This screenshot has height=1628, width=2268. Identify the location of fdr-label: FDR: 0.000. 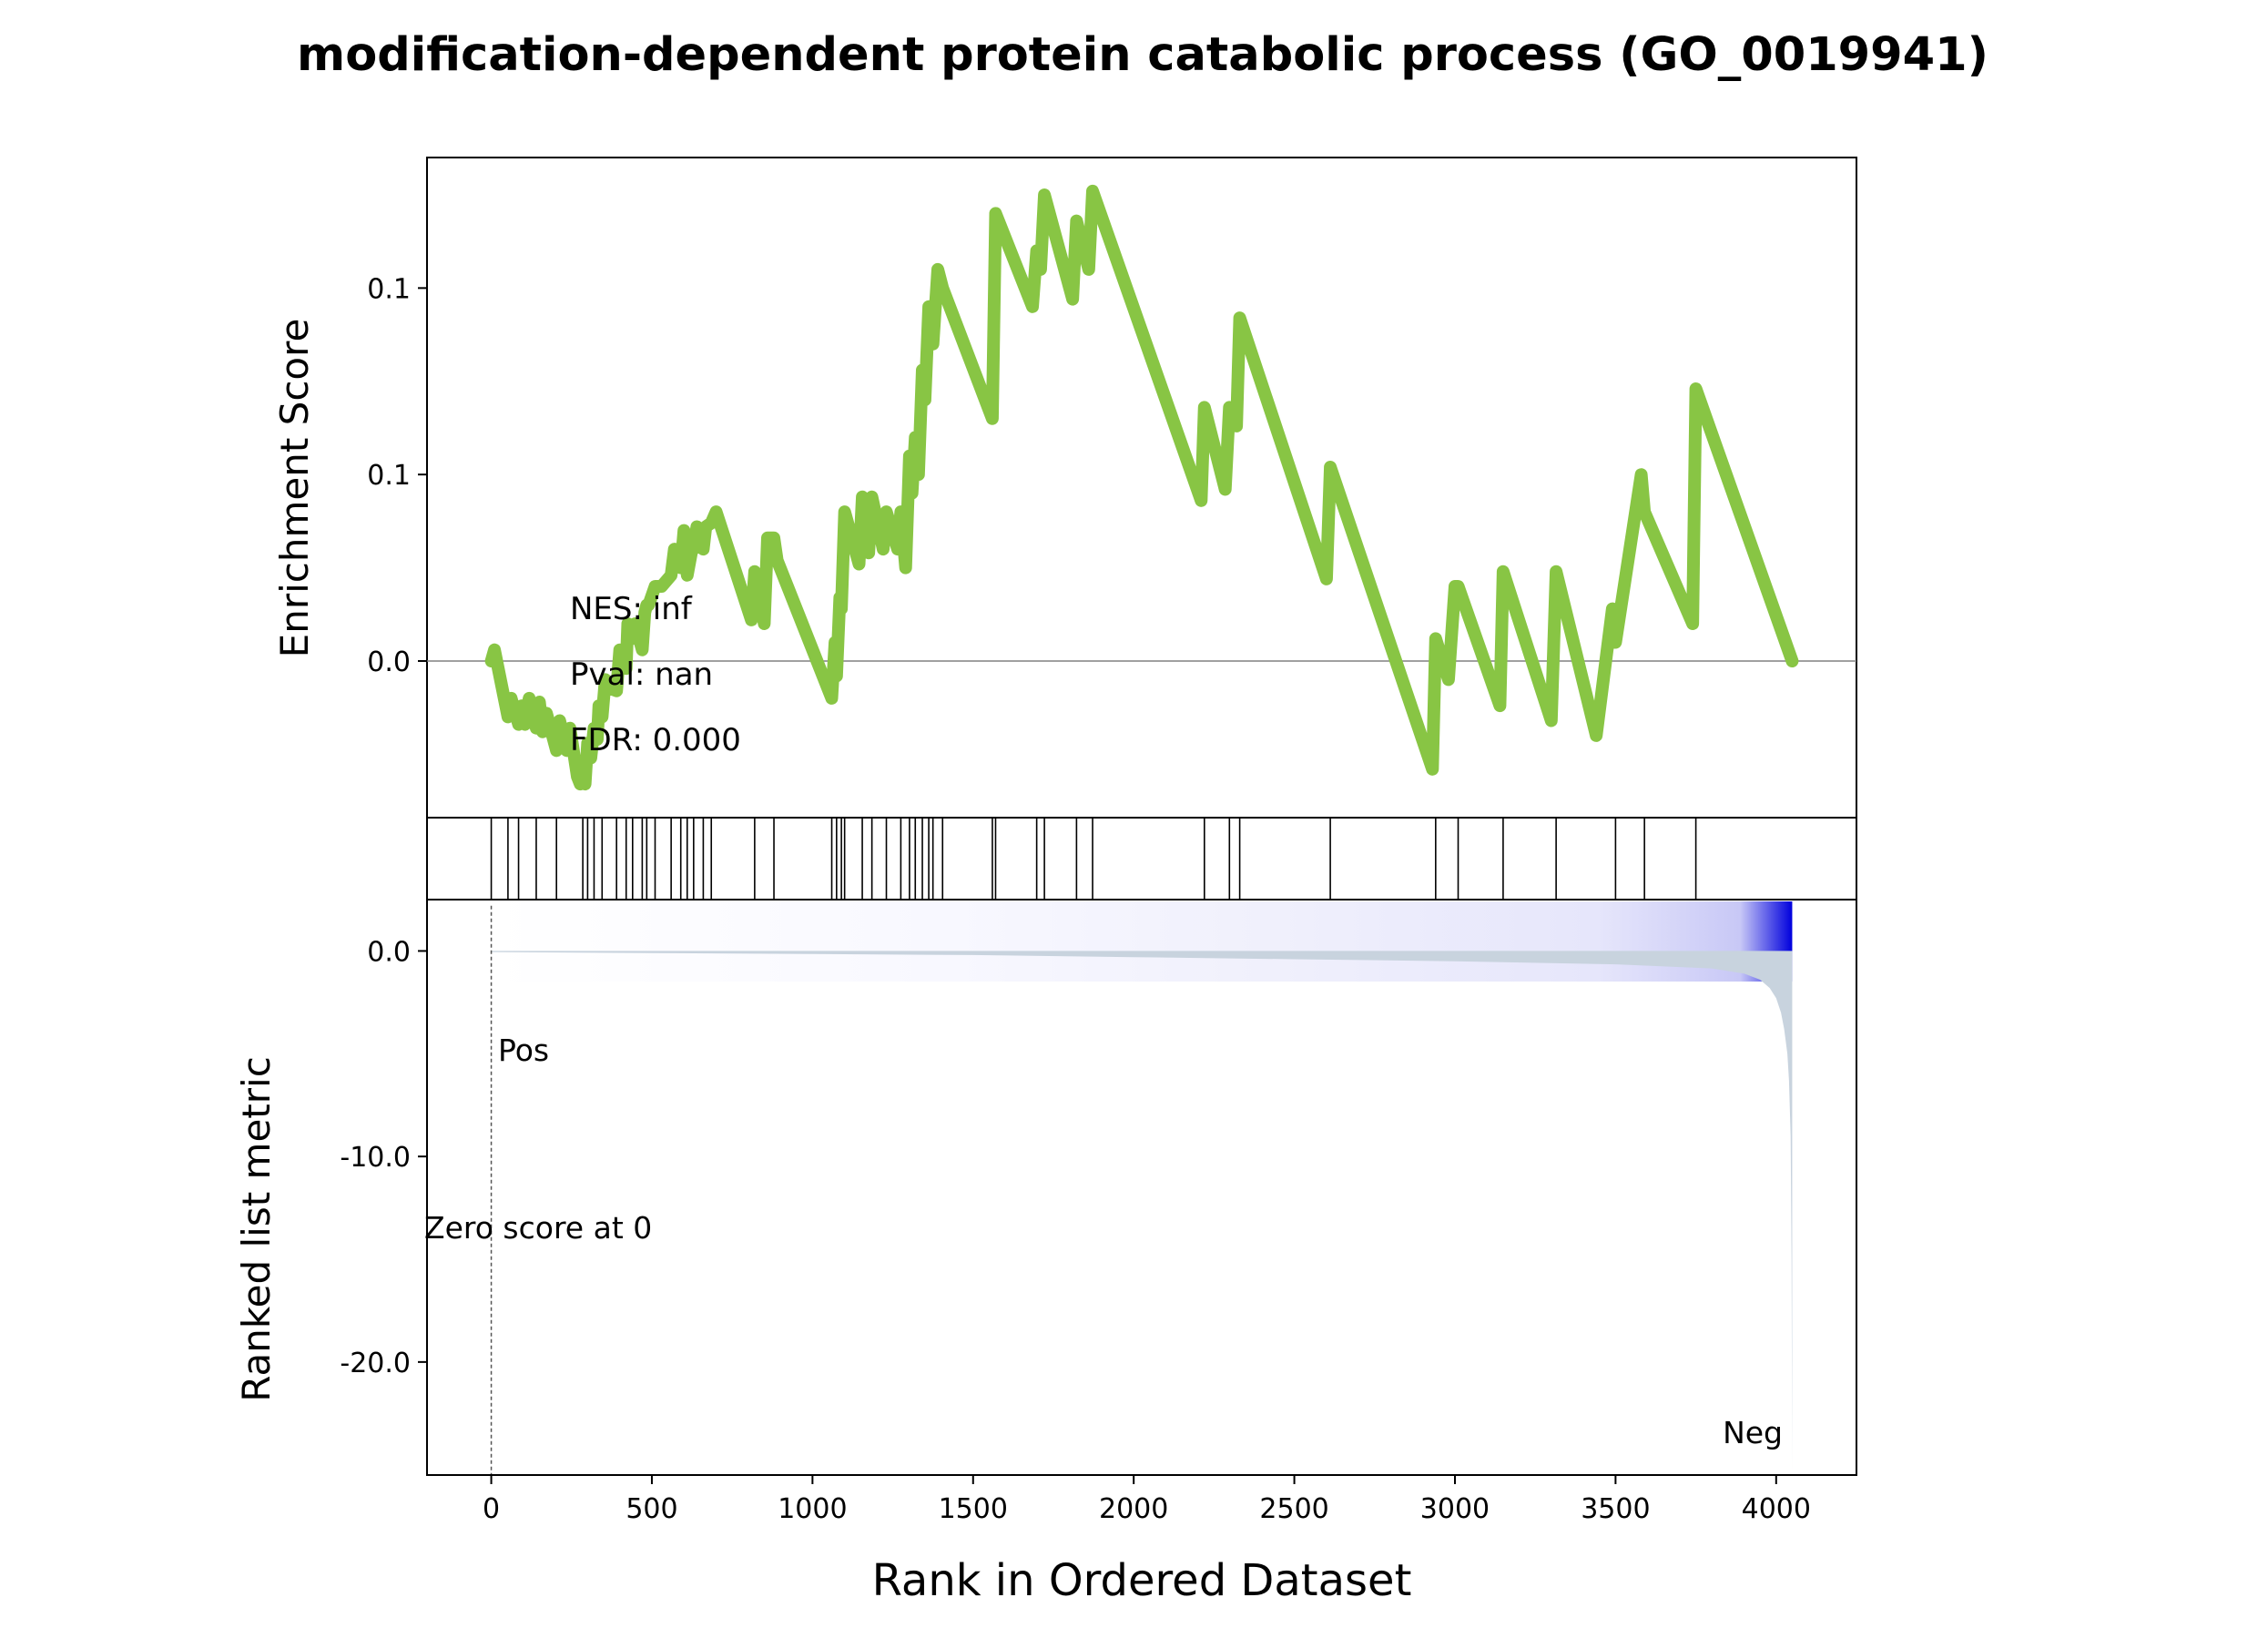
(655, 740).